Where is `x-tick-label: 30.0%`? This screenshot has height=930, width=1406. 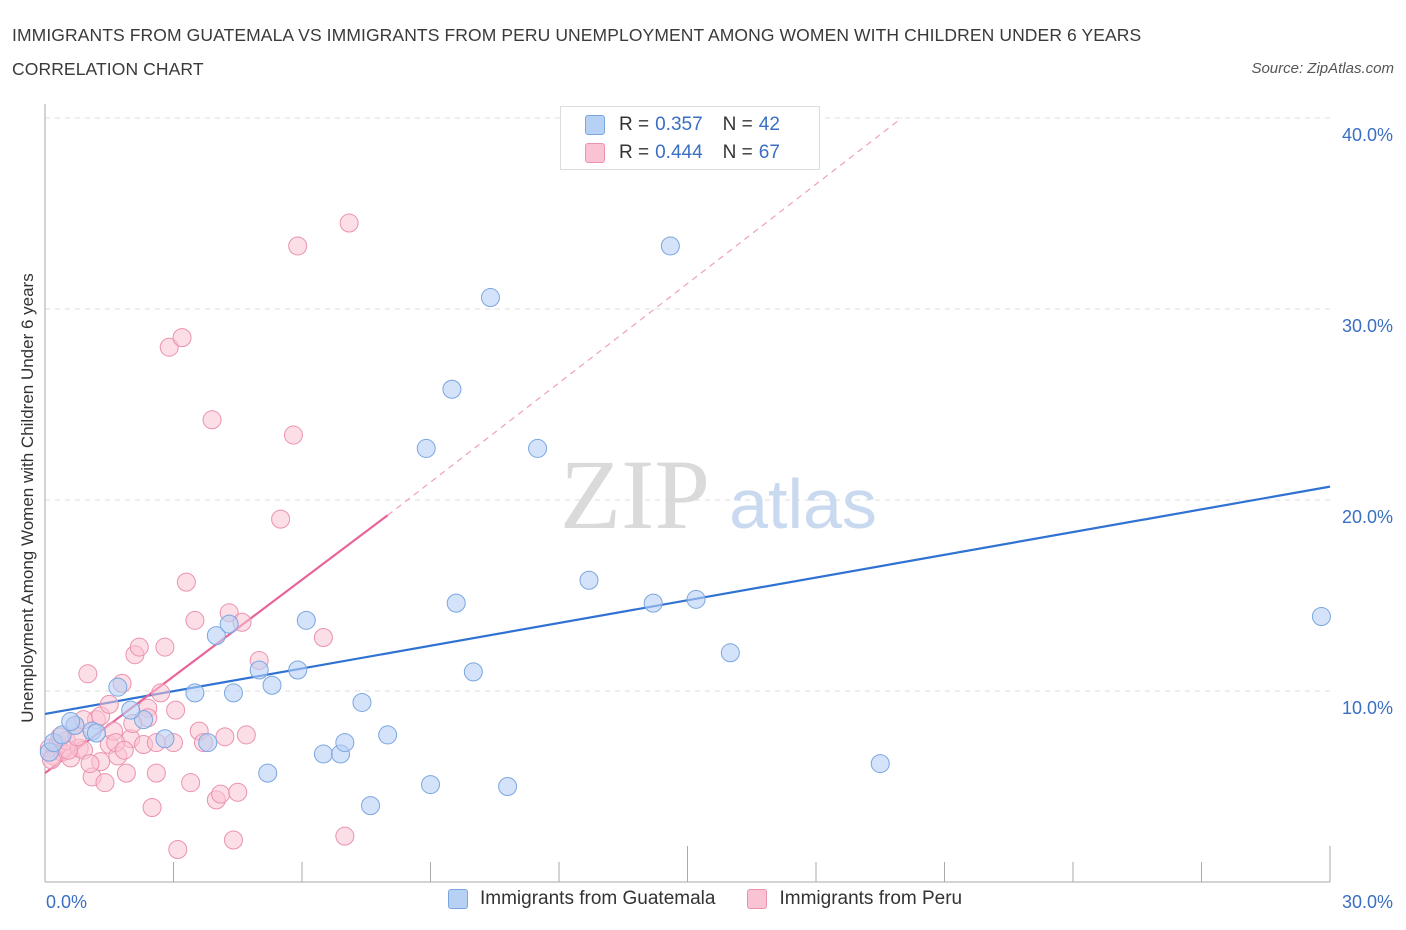
x-tick-label: 30.0% is located at coordinates (1367, 902).